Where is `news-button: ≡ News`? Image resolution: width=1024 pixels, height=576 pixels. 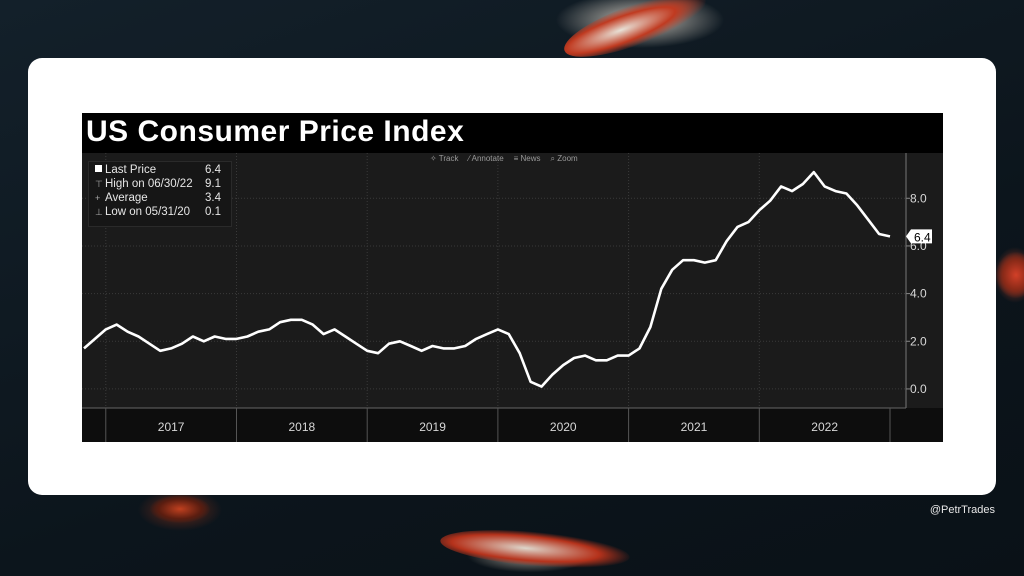 news-button: ≡ News is located at coordinates (527, 158).